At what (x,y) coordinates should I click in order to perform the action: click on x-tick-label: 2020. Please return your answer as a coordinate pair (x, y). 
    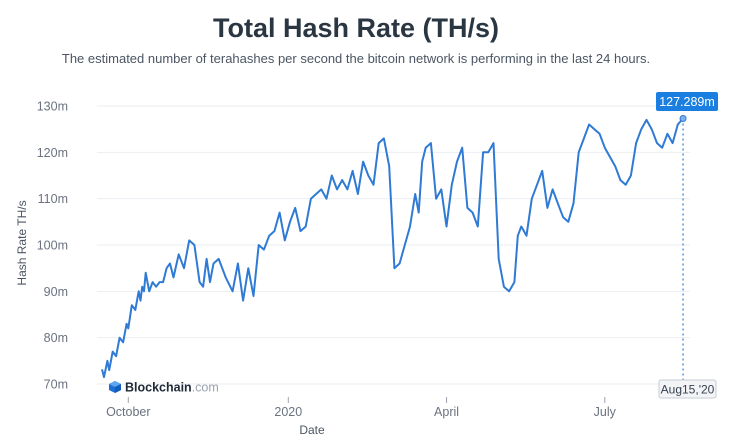
    Looking at the image, I should click on (288, 412).